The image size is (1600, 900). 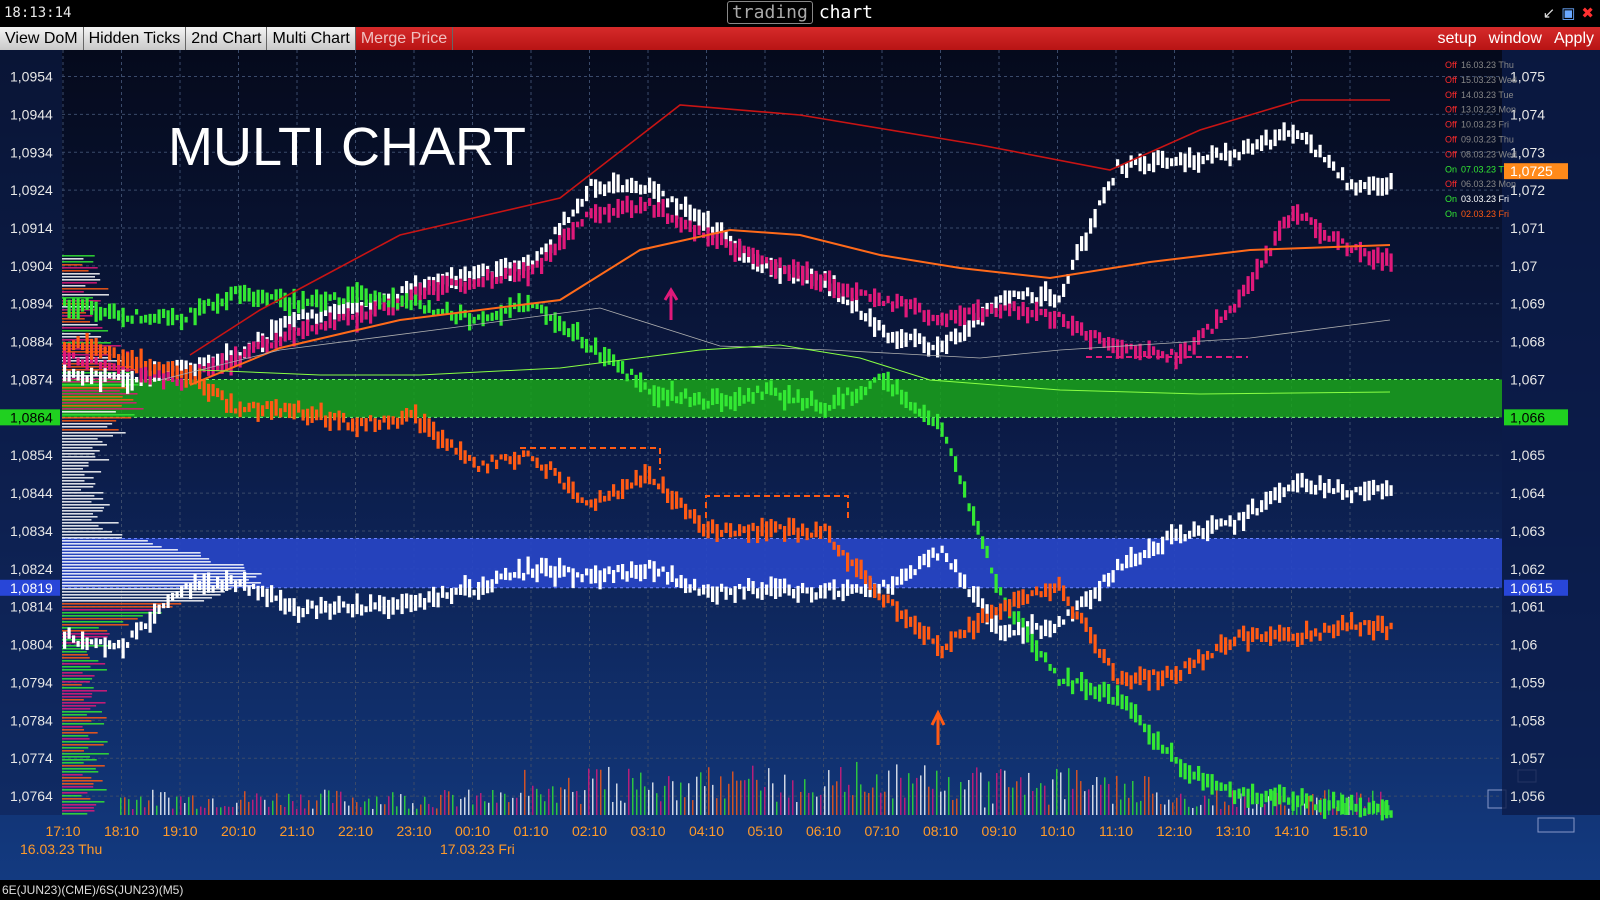 I want to click on second-chart-button: 2nd Chart, so click(x=227, y=38).